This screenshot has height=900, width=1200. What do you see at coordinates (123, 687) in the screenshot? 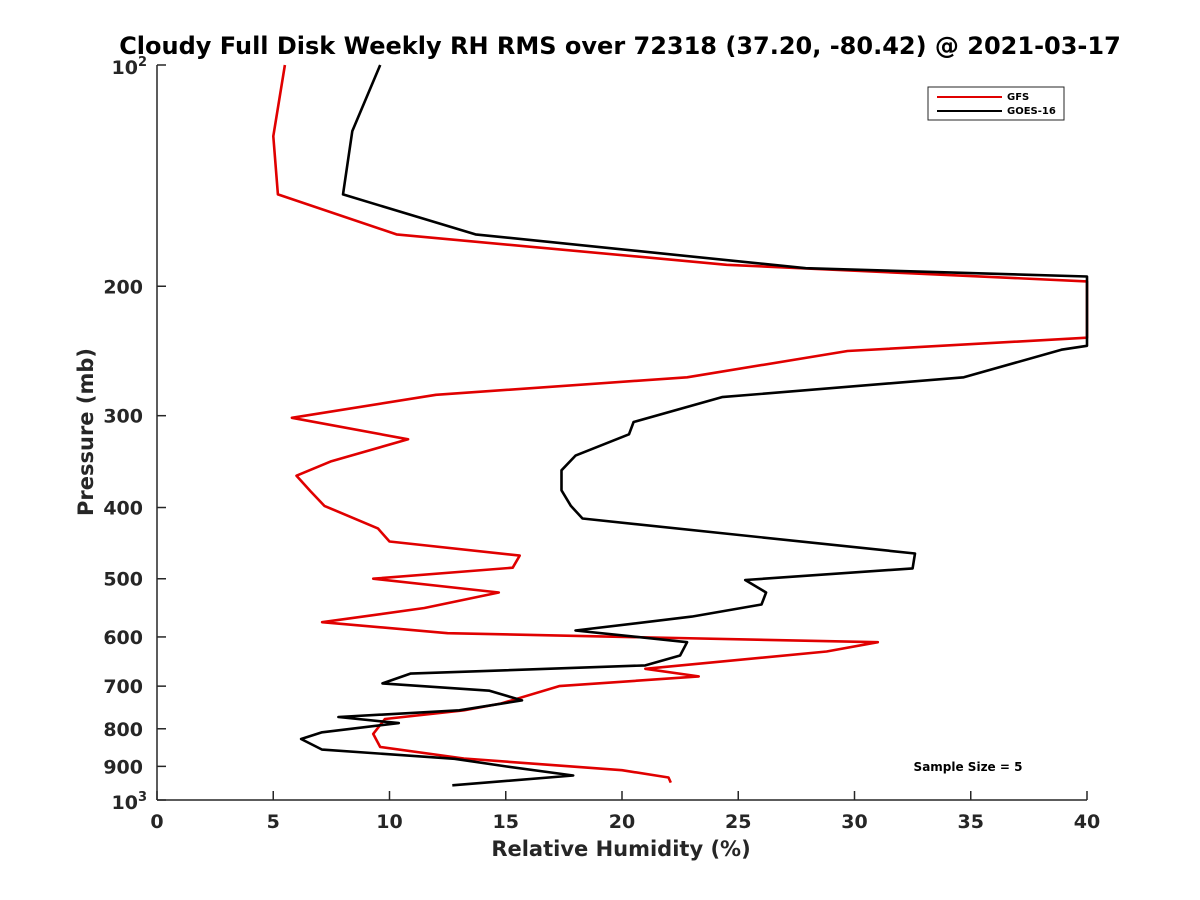
I see `y-tick-label: 700` at bounding box center [123, 687].